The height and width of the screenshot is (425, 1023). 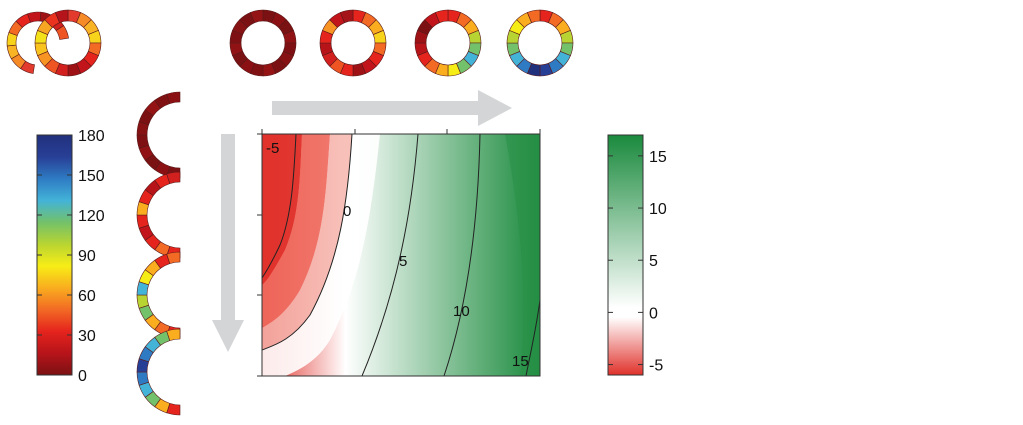 What do you see at coordinates (658, 209) in the screenshot?
I see `value-colorbar-tick-label: 10` at bounding box center [658, 209].